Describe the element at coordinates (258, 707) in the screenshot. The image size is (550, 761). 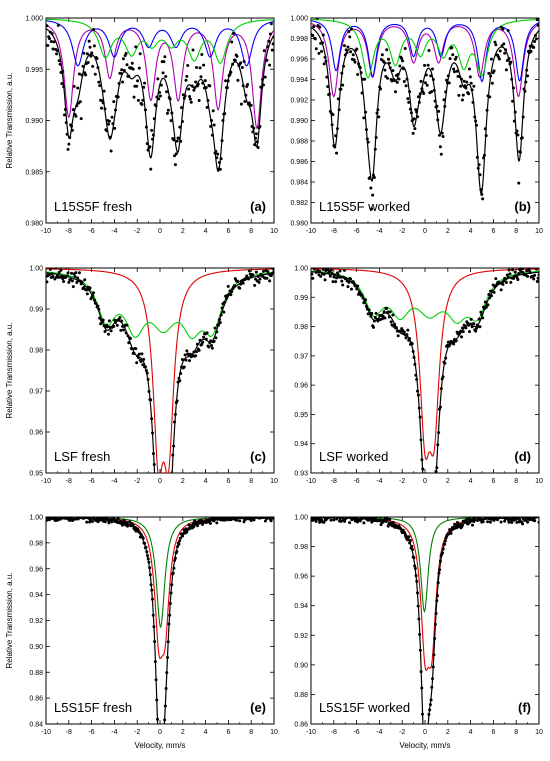
I see `panel-letter: (e)` at that location.